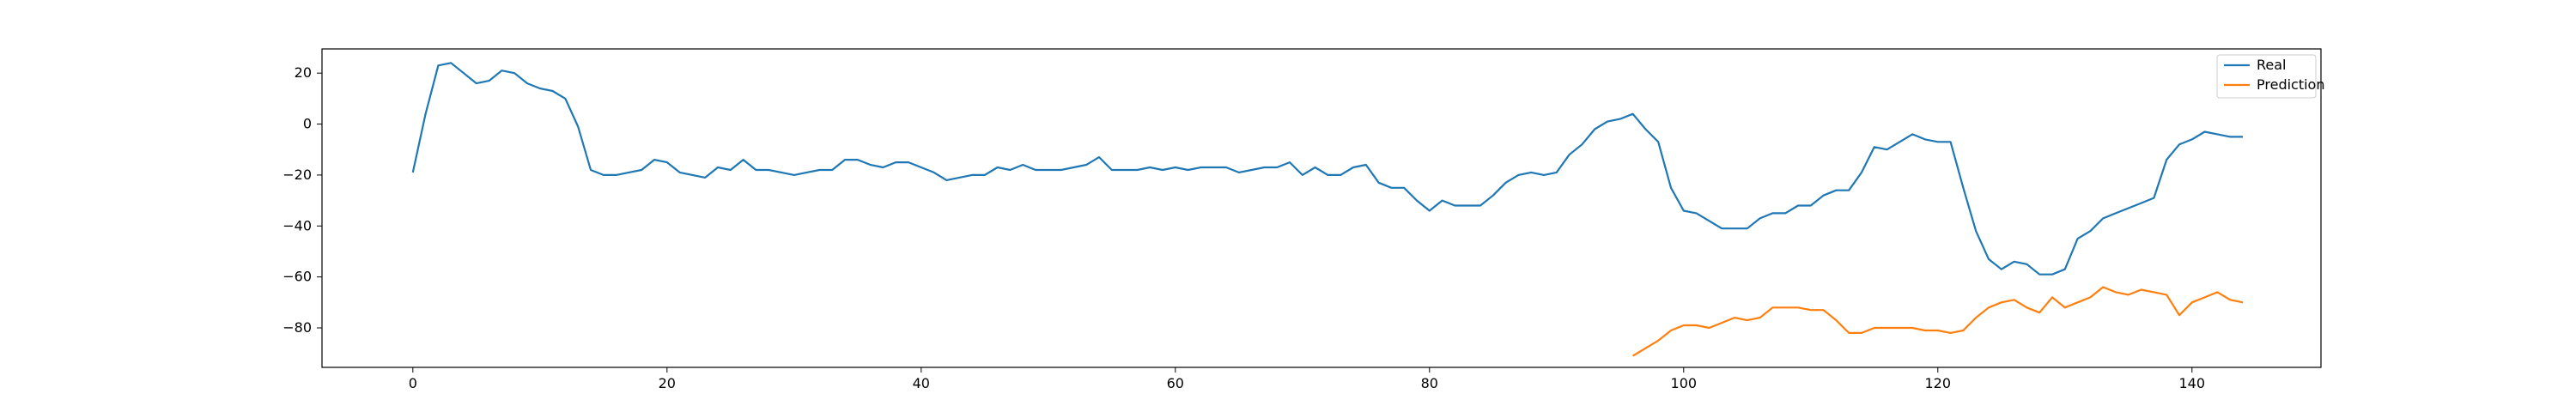 The width and height of the screenshot is (2576, 412). What do you see at coordinates (1175, 383) in the screenshot?
I see `x-tick-label: 60` at bounding box center [1175, 383].